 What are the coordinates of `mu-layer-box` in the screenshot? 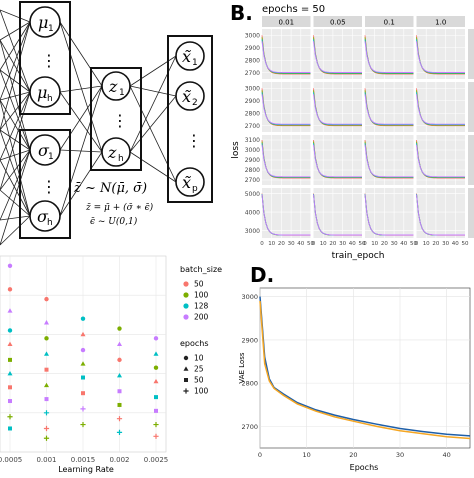 It's located at (45, 58).